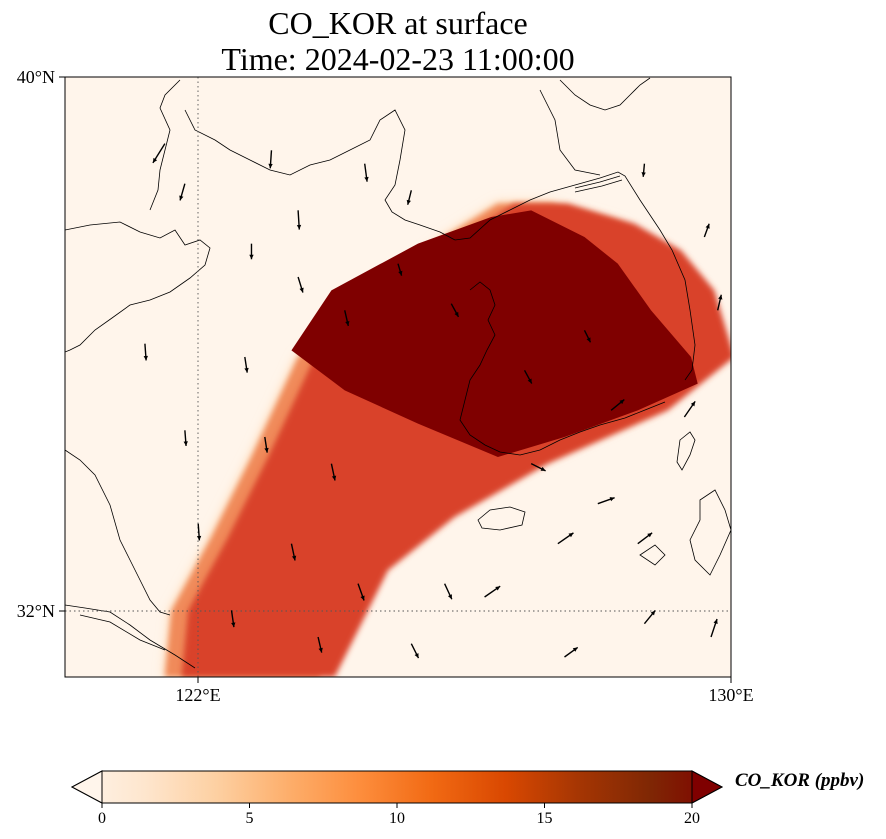  What do you see at coordinates (249, 818) in the screenshot?
I see `colorbar-tick-label: 5` at bounding box center [249, 818].